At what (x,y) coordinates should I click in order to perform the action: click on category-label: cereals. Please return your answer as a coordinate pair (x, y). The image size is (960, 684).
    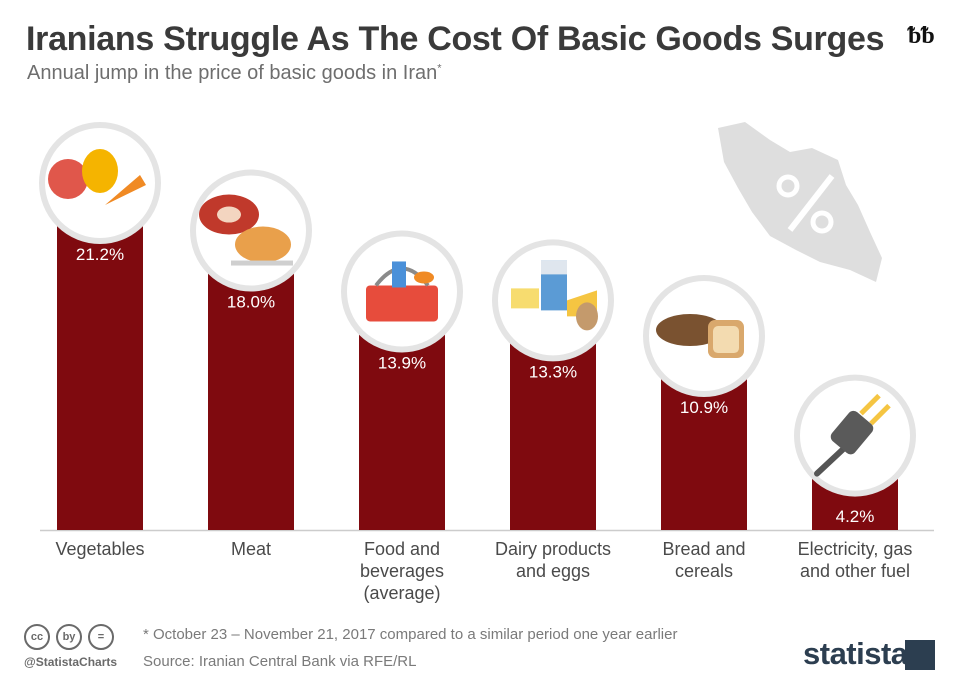
    Looking at the image, I should click on (704, 571).